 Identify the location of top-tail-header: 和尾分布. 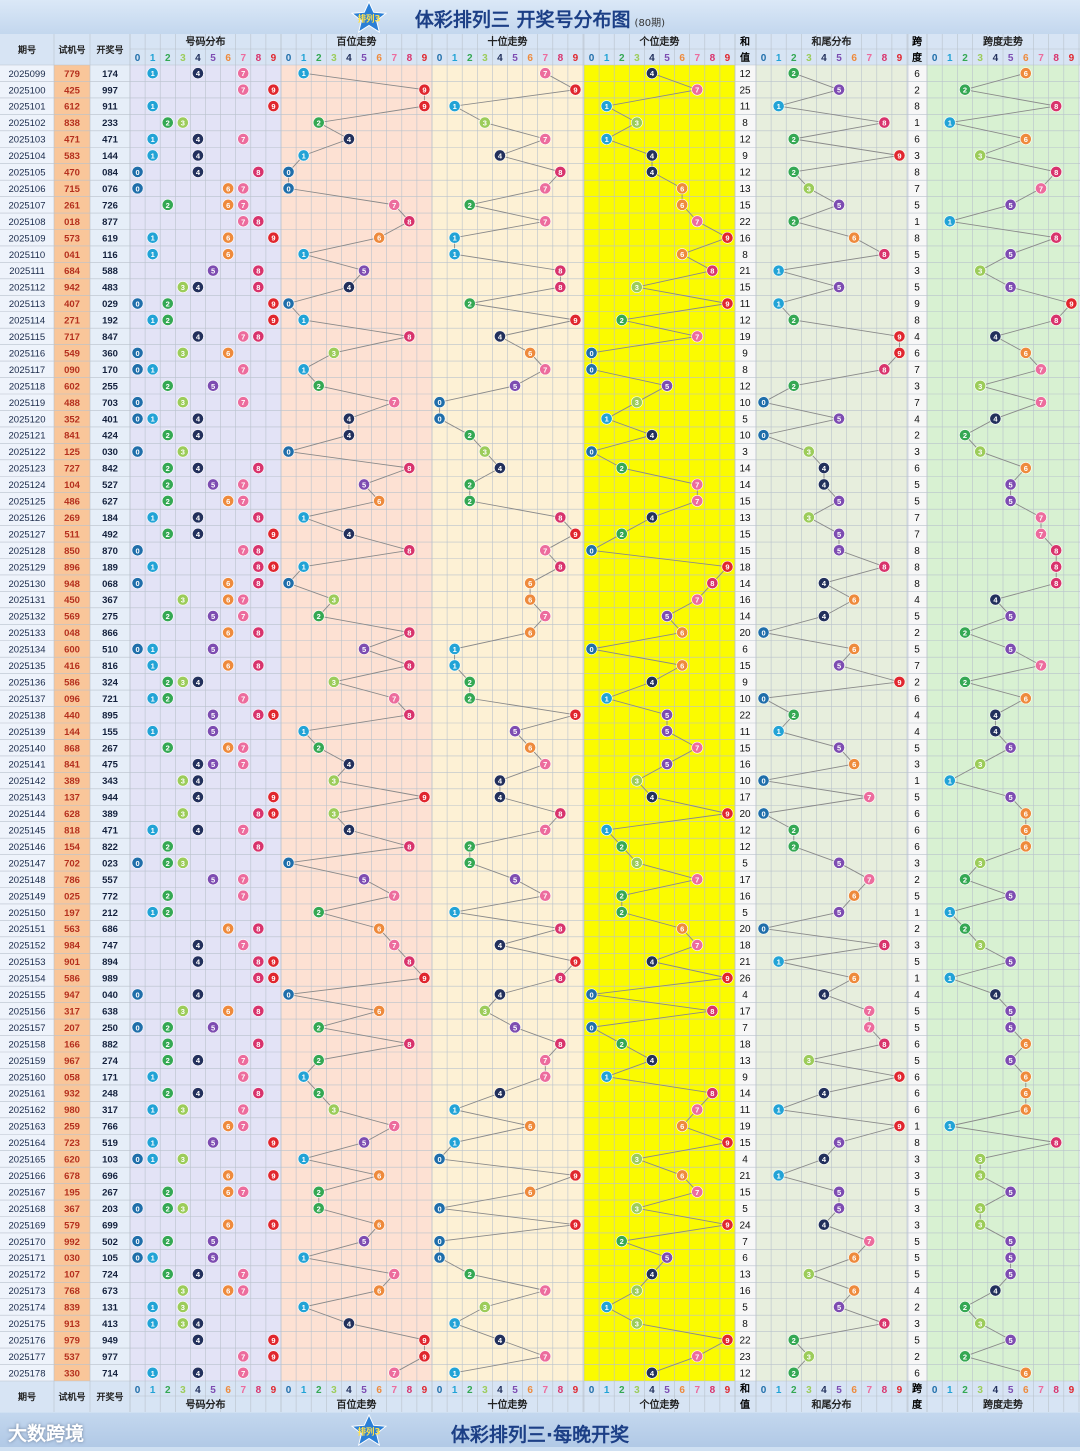
(831, 41).